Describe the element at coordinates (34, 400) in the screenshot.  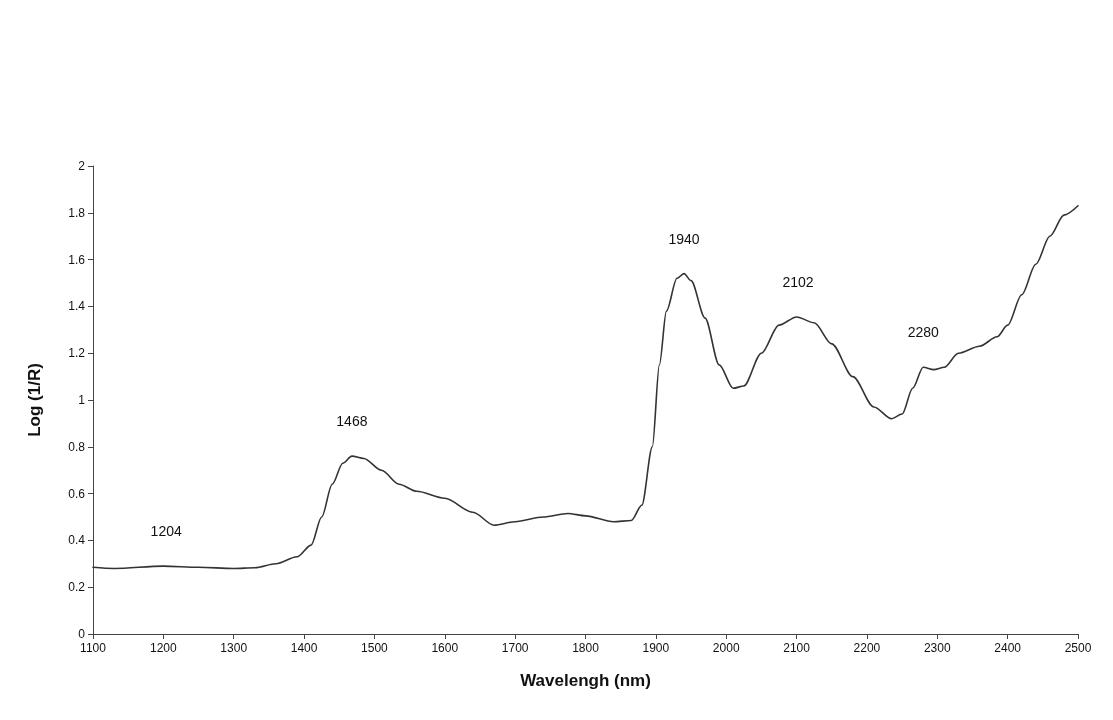
I see `y-axis-title: Log (1/R)` at that location.